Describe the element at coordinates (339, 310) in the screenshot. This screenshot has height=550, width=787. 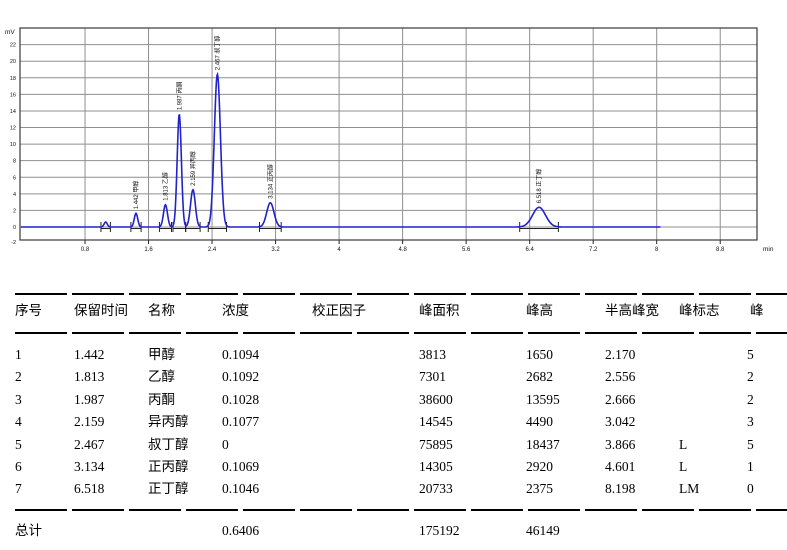
I see `table-header-cell: 校正因子` at that location.